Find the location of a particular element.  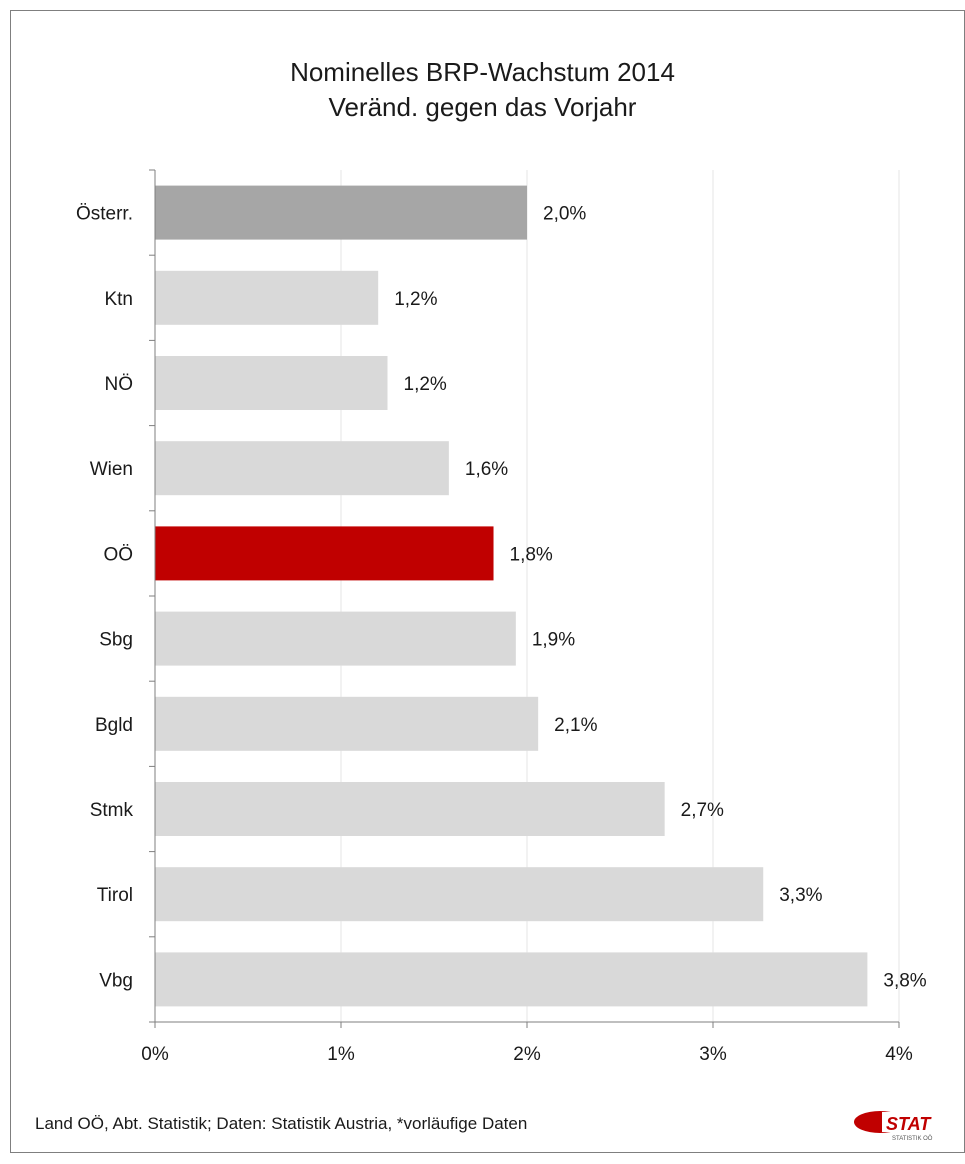

data-label: 2,1% is located at coordinates (575, 725).